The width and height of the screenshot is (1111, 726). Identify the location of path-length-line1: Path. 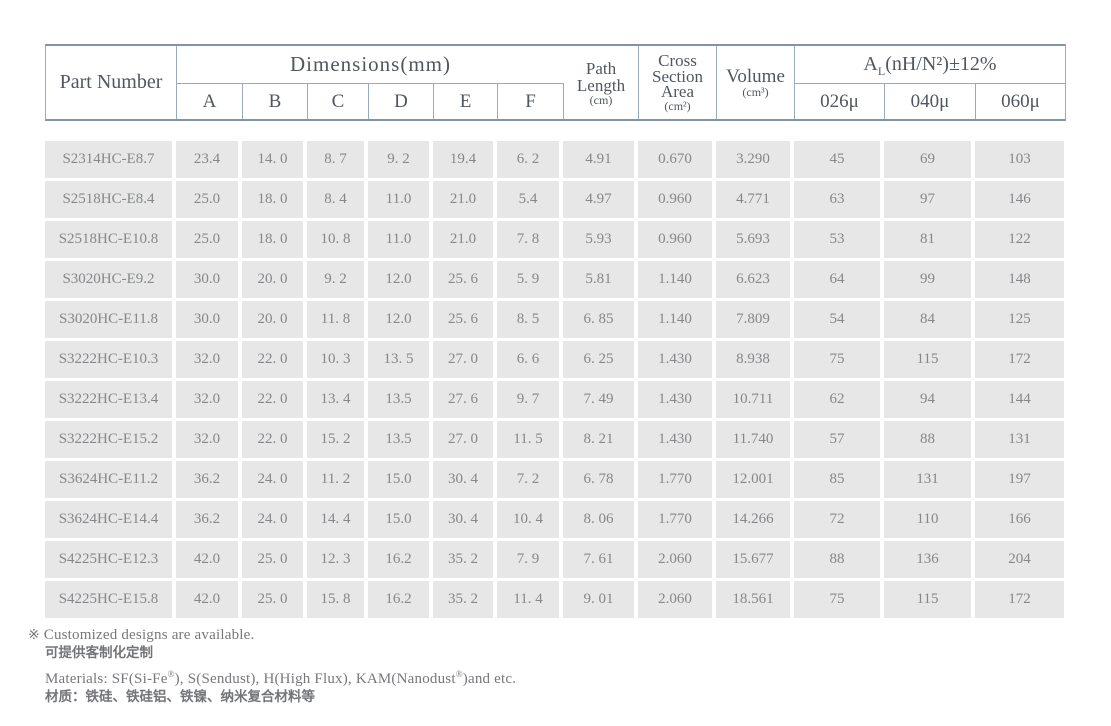
(601, 68).